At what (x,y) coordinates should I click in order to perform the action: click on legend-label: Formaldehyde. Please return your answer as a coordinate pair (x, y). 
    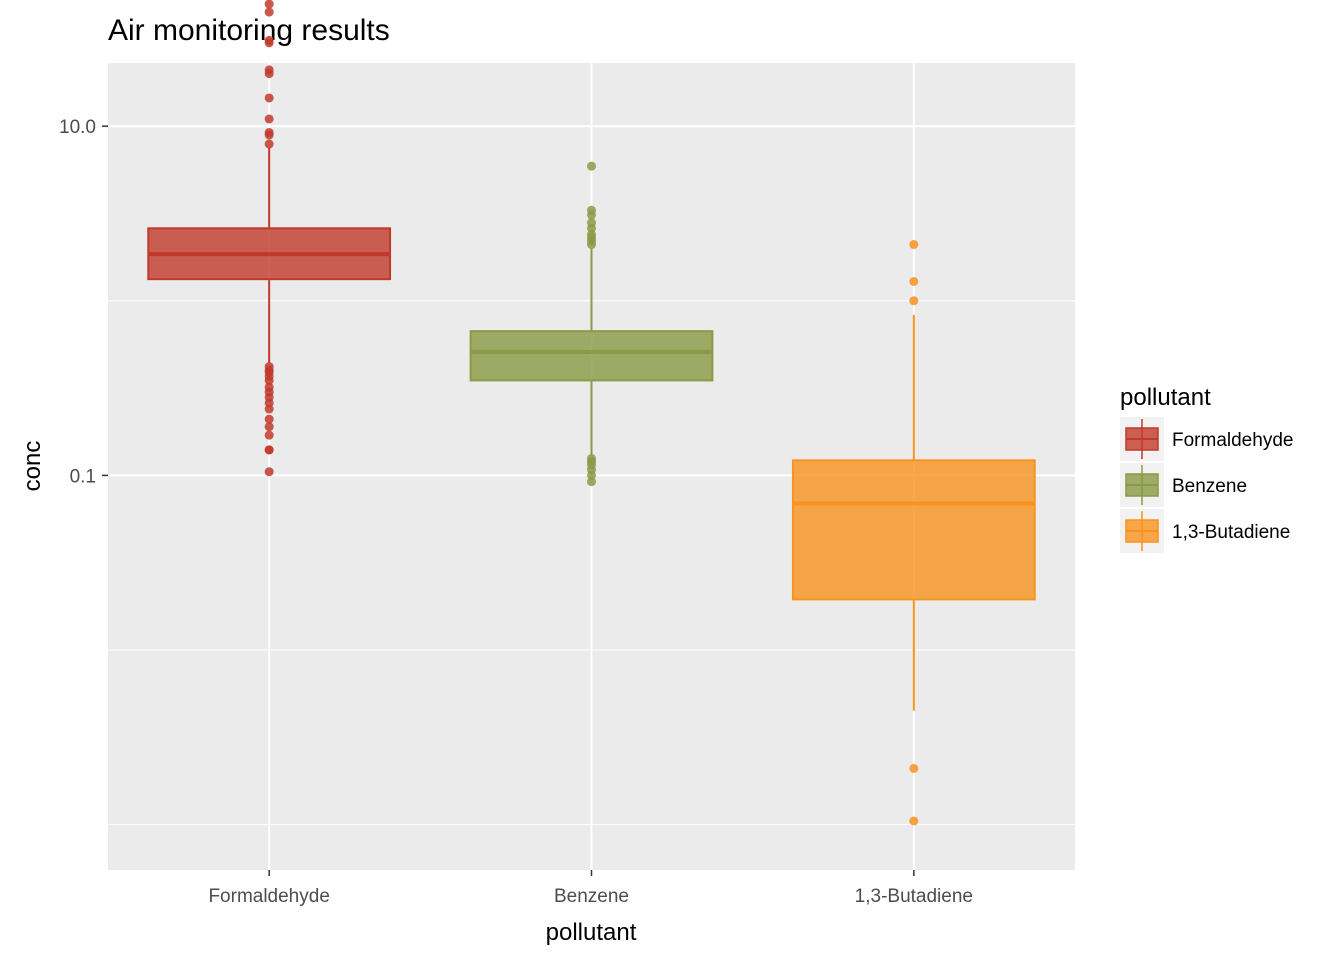
    Looking at the image, I should click on (1232, 440).